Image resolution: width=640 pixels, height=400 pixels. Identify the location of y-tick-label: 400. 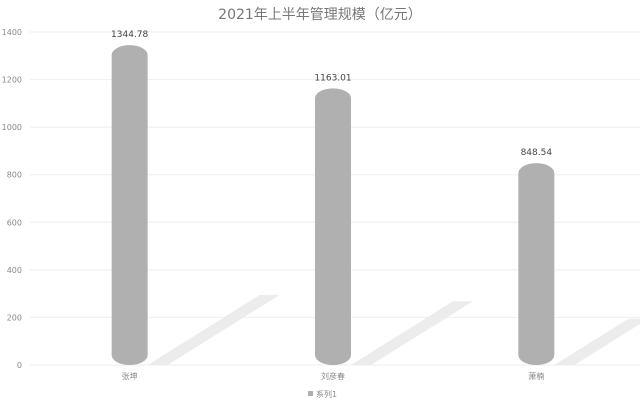
(14, 270).